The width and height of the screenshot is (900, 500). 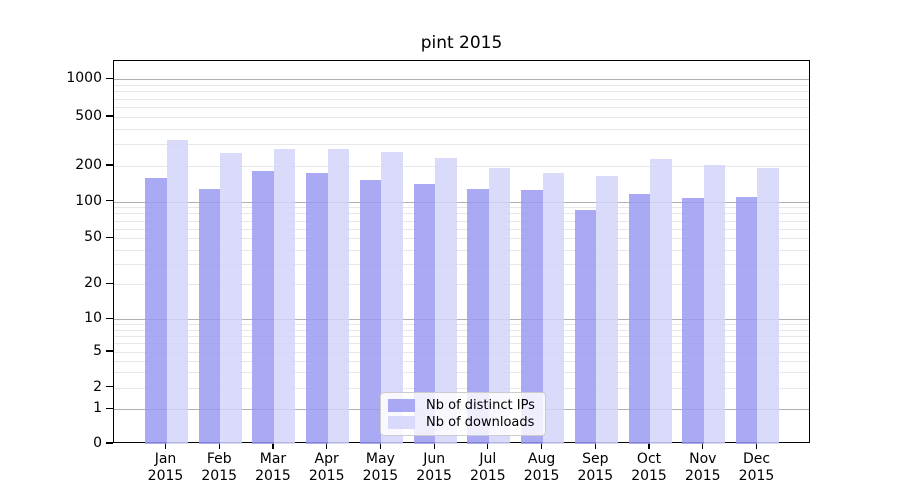 What do you see at coordinates (463, 414) in the screenshot?
I see `legend: Nb of distinct IPs Nb of downloads` at bounding box center [463, 414].